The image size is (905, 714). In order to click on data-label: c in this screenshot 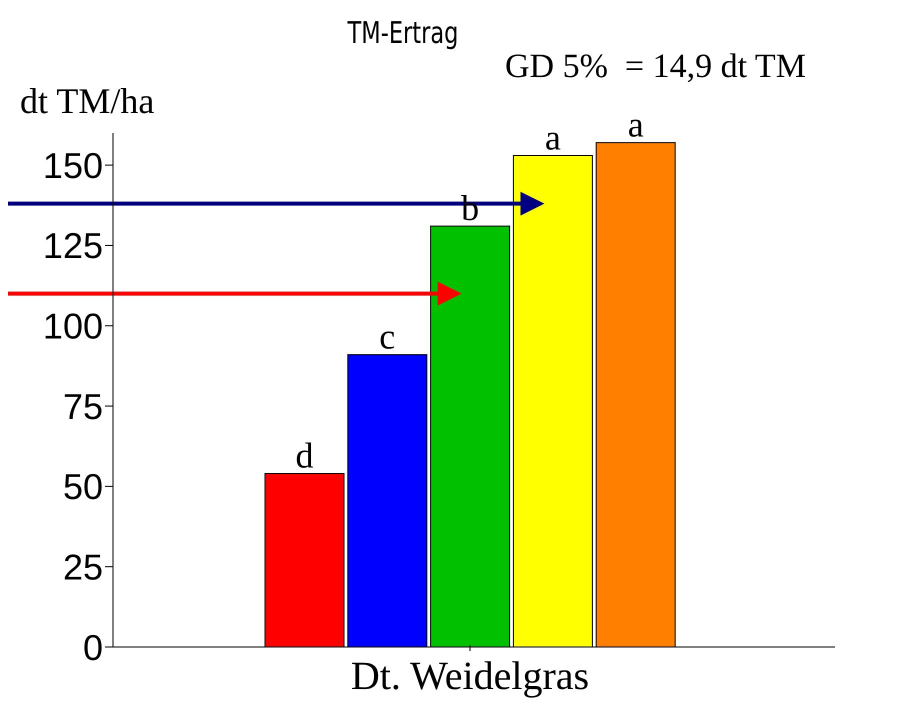, I will do `click(387, 336)`.